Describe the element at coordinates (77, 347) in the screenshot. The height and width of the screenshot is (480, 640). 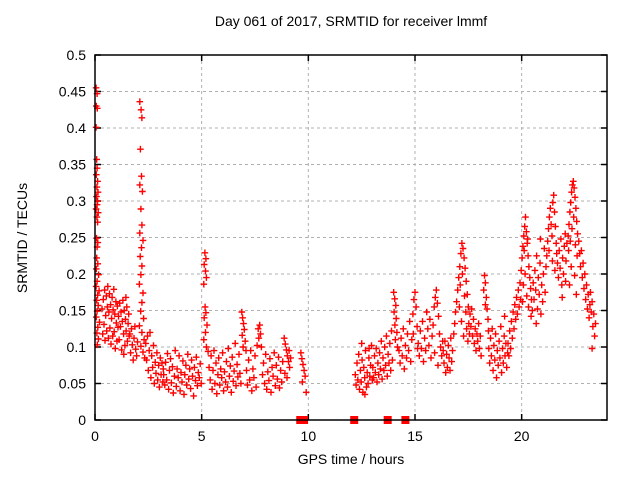
I see `y-tick-label: 0.1` at that location.